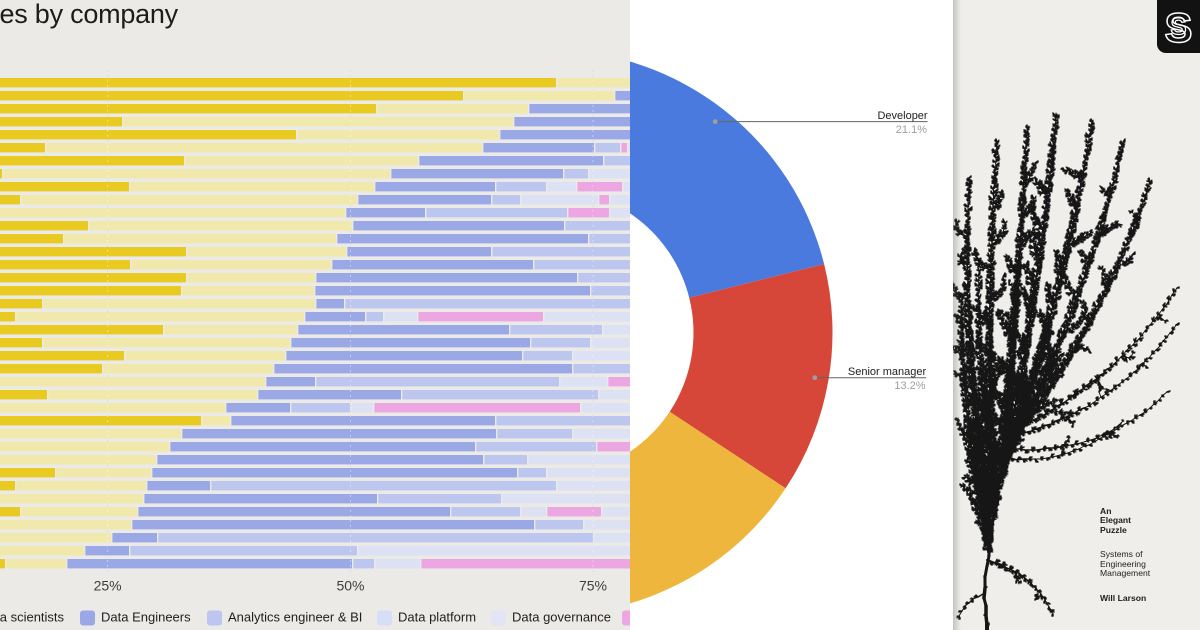  I want to click on svg-text: 21.1%, so click(911, 130).